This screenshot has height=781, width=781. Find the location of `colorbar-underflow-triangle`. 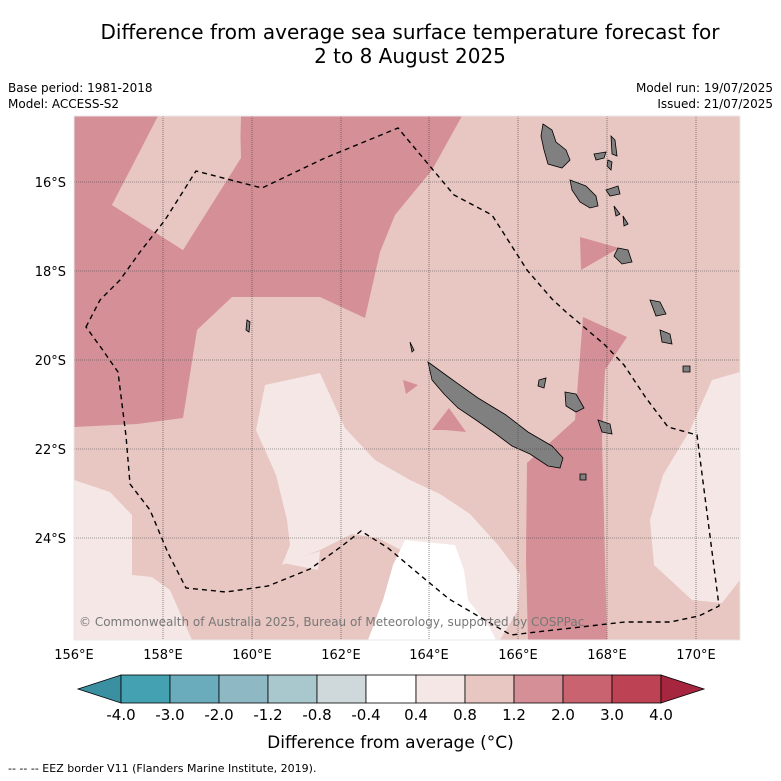

colorbar-underflow-triangle is located at coordinates (99, 689).